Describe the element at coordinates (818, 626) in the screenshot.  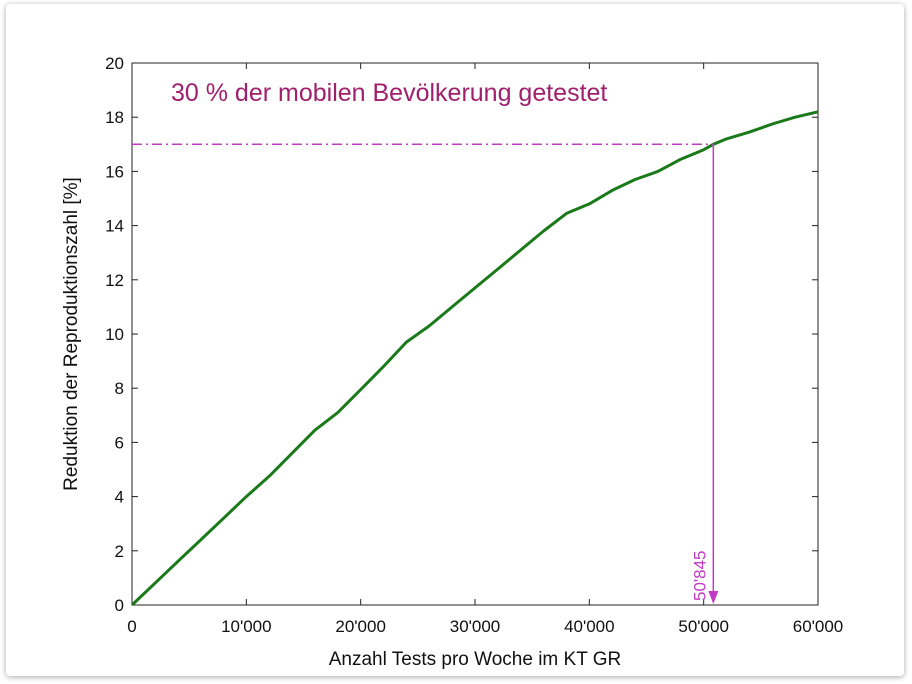
I see `x-tick-label: 60'000` at that location.